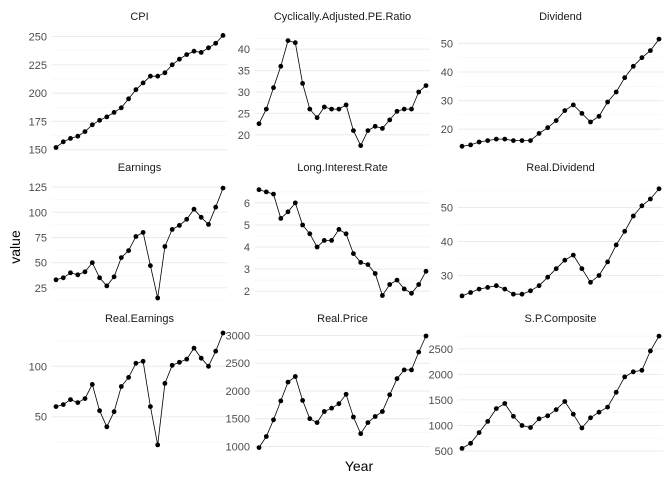 The image size is (672, 480). What do you see at coordinates (238, 336) in the screenshot?
I see `y-tick-label: 3000` at bounding box center [238, 336].